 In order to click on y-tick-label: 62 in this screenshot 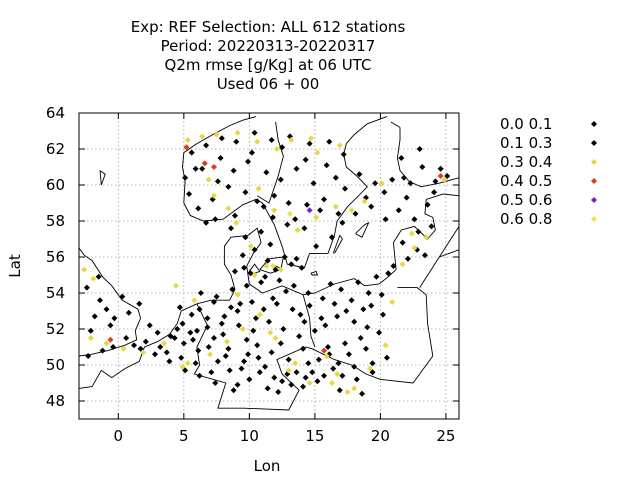, I will do `click(55, 149)`.